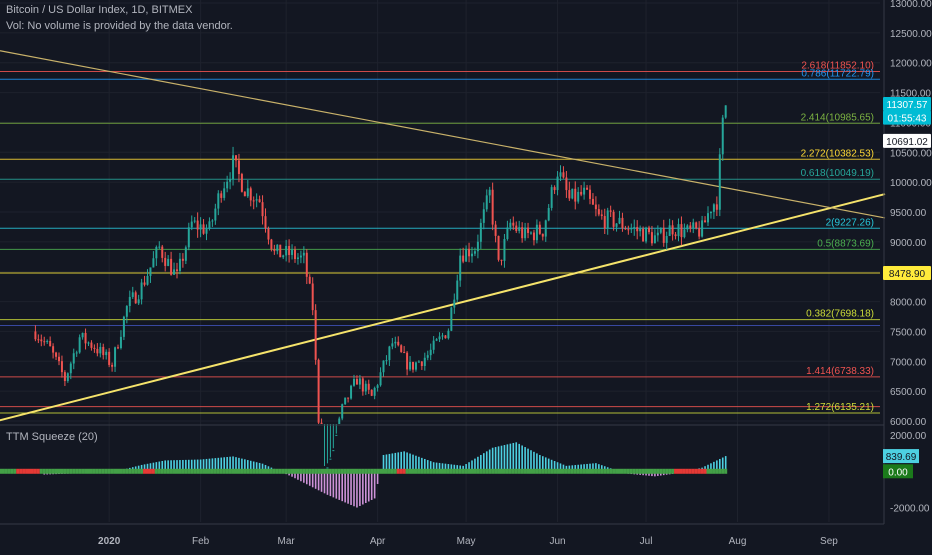 The height and width of the screenshot is (555, 932). Describe the element at coordinates (907, 272) in the screenshot. I see `price-tag-box` at that location.